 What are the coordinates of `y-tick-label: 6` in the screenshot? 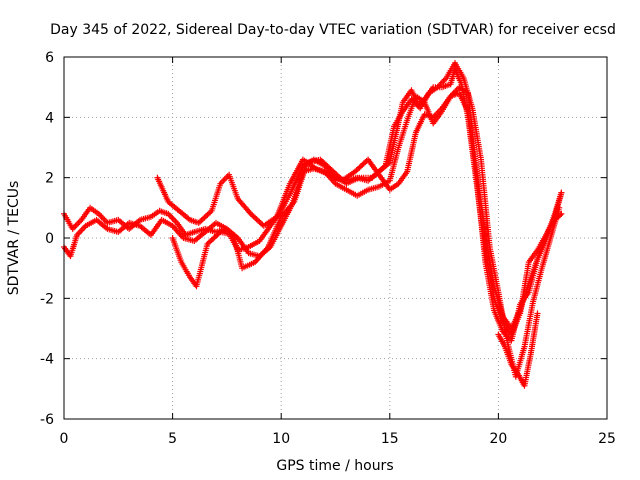 It's located at (49, 58).